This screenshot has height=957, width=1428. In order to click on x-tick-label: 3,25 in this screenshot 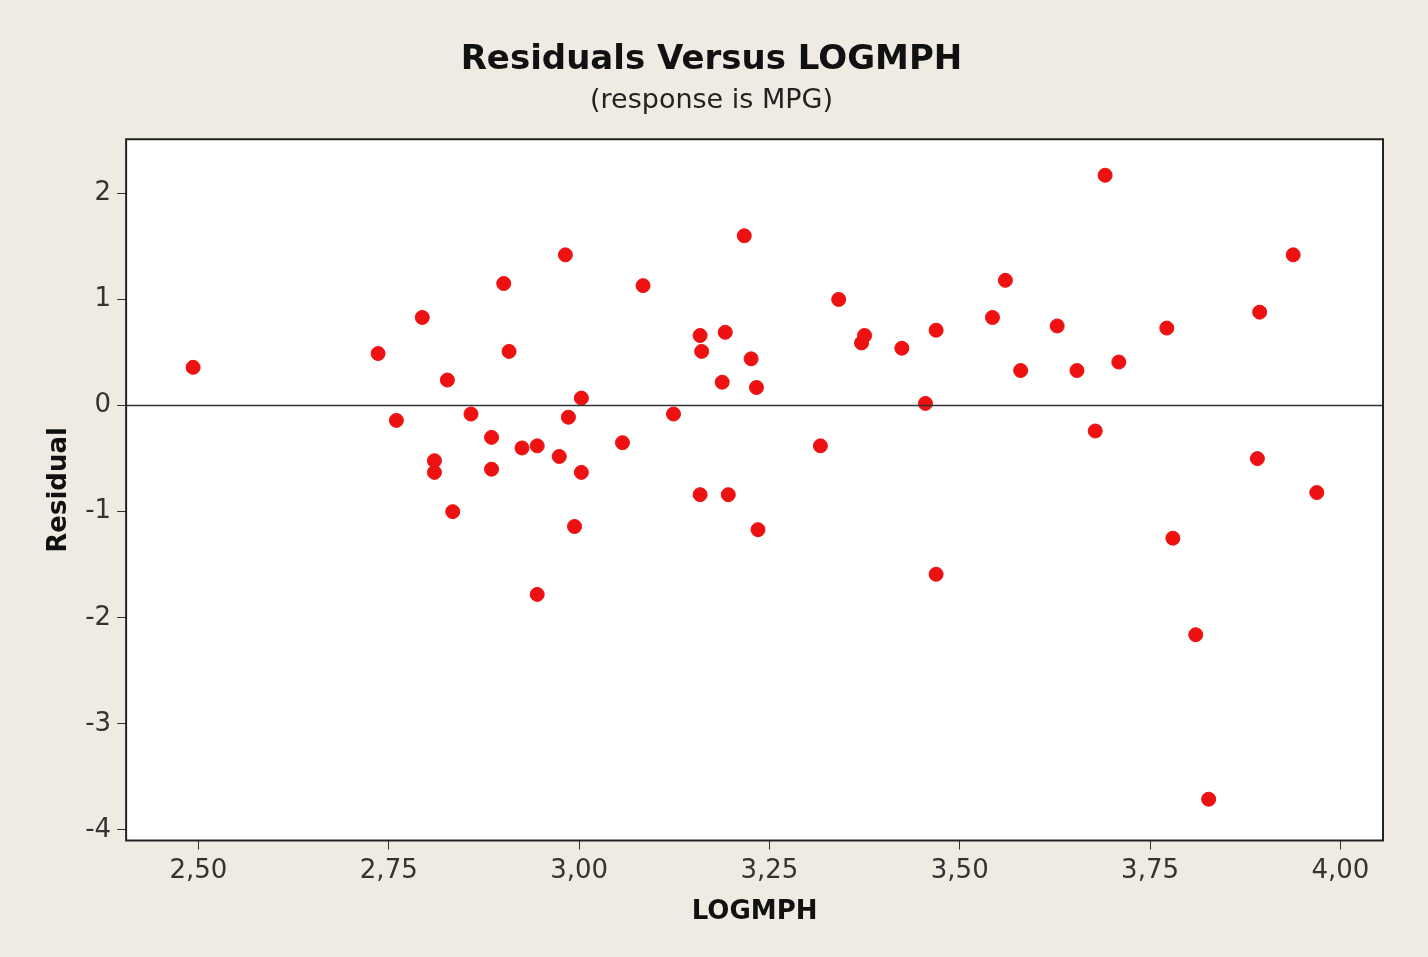, I will do `click(769, 868)`.